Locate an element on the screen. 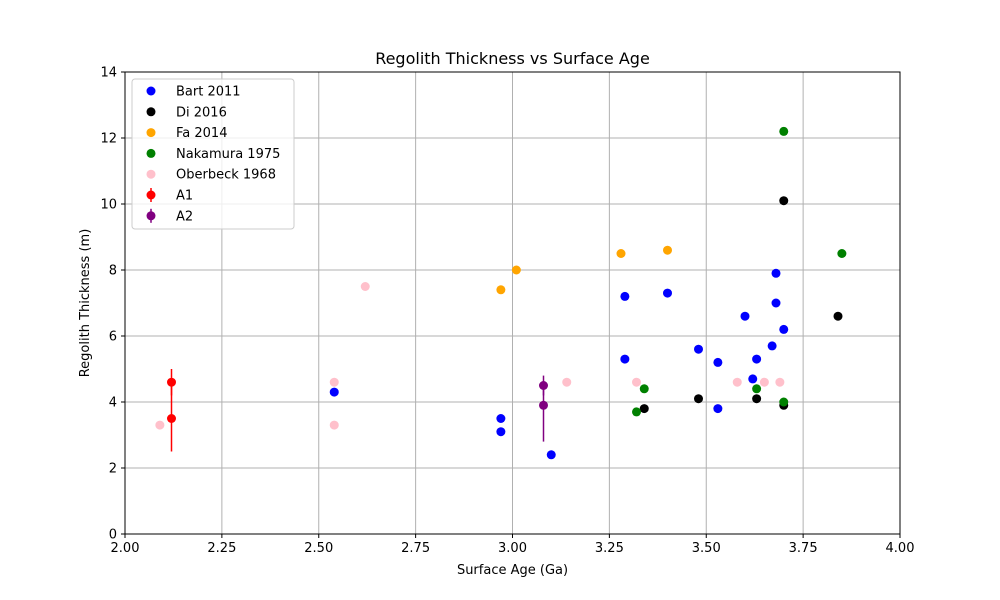  legend-item: Di 2016 is located at coordinates (186, 112).